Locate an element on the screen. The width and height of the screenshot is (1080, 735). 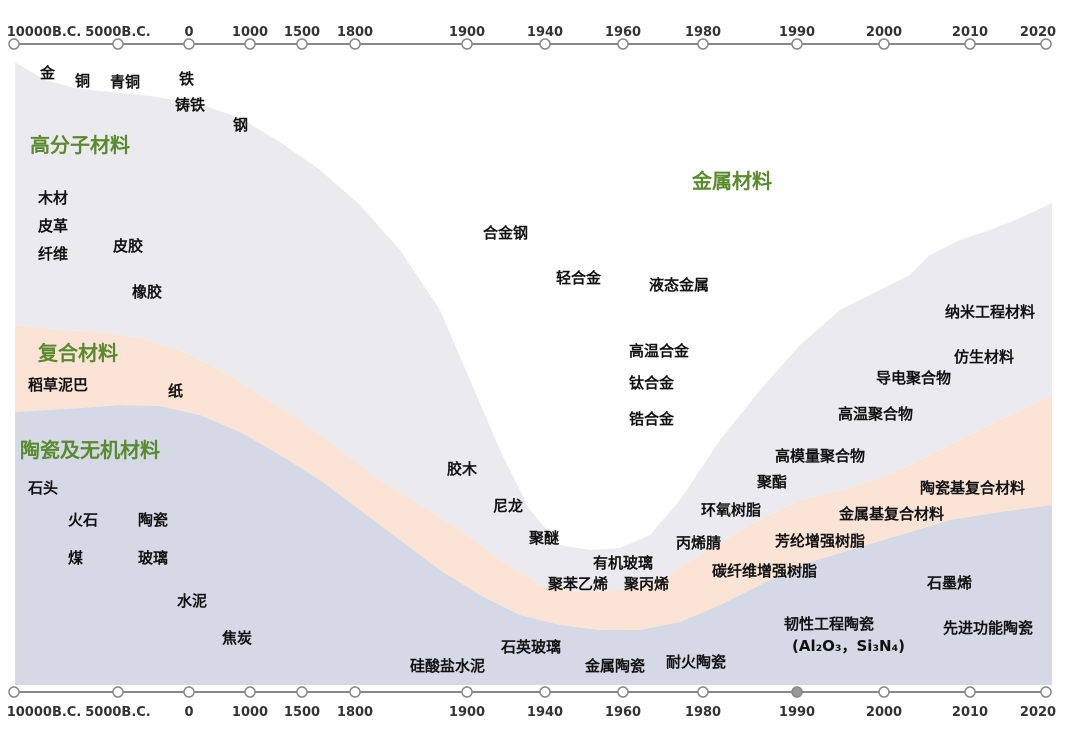
item-alloy-steel: 合金钢 is located at coordinates (505, 233).